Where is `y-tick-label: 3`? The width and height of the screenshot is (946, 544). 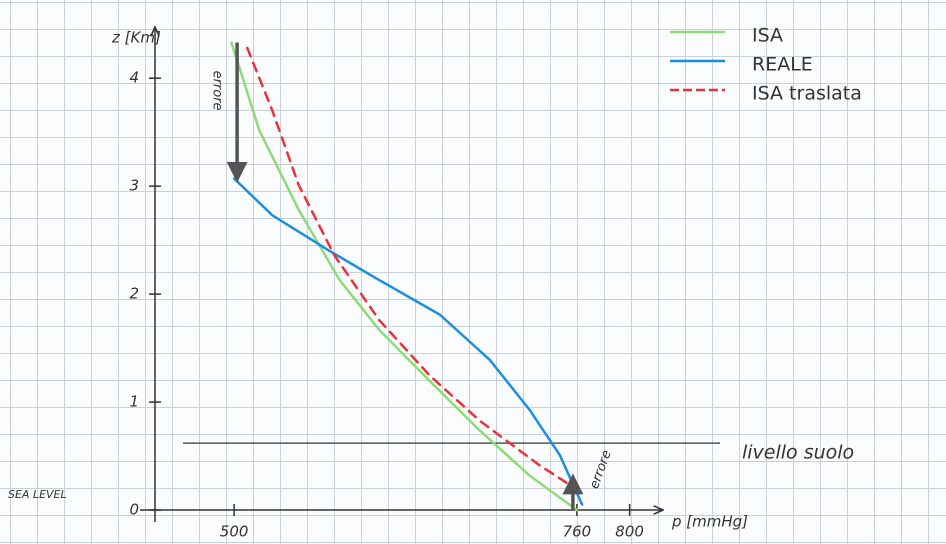 y-tick-label: 3 is located at coordinates (134, 186).